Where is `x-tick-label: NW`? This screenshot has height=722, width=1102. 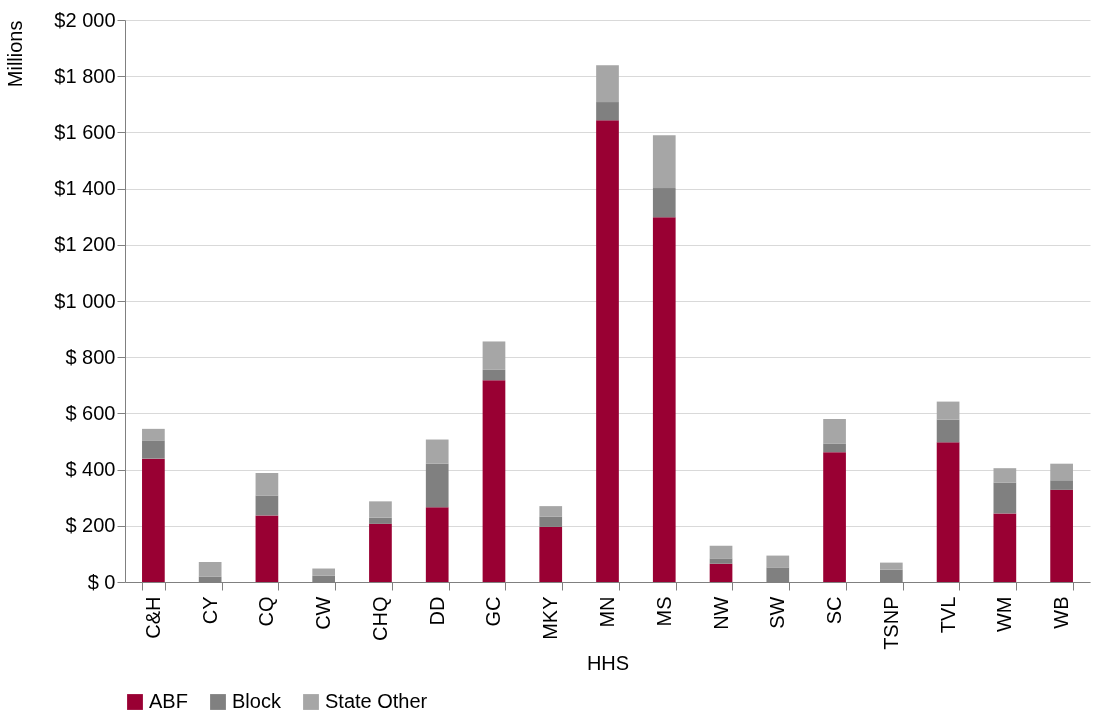 x-tick-label: NW is located at coordinates (720, 613).